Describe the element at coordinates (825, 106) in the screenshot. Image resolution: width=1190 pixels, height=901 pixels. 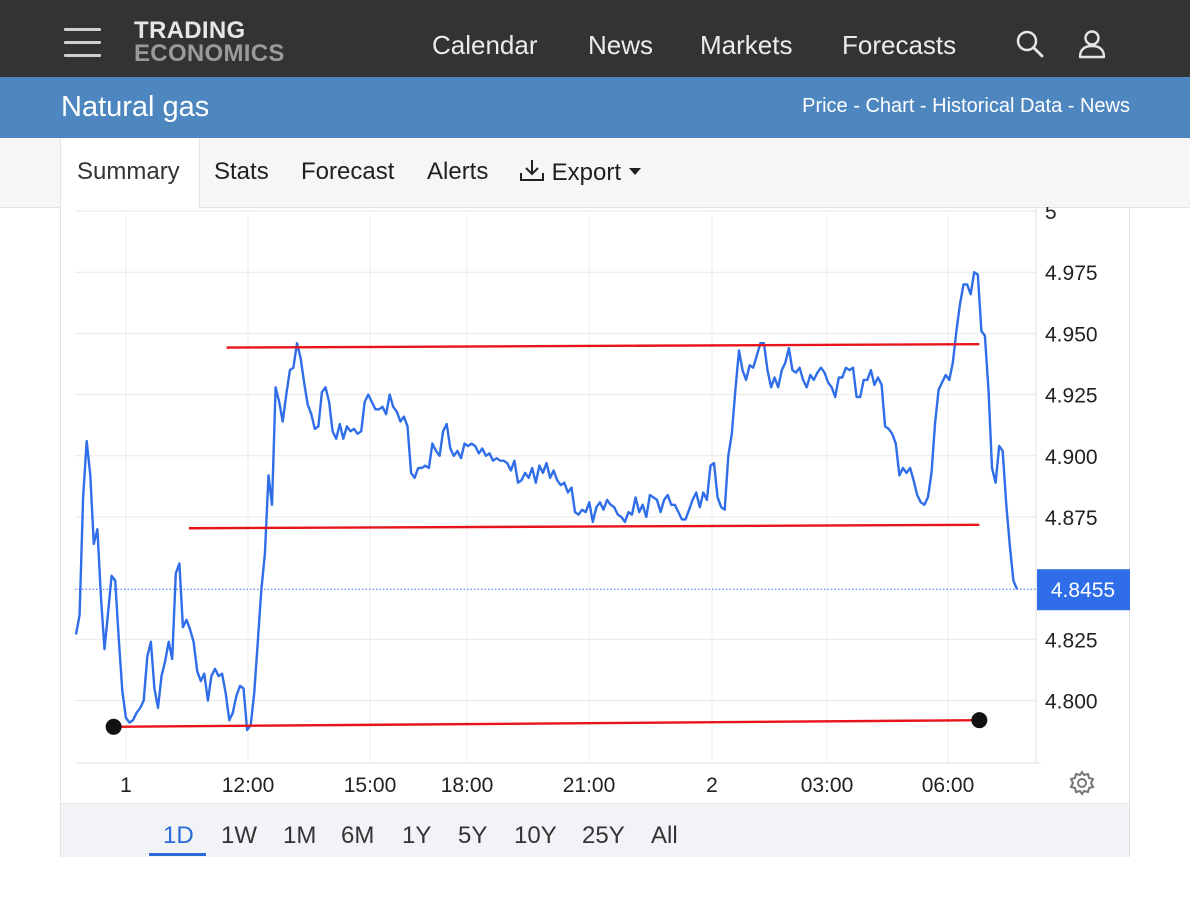
I see `link-price: Price` at that location.